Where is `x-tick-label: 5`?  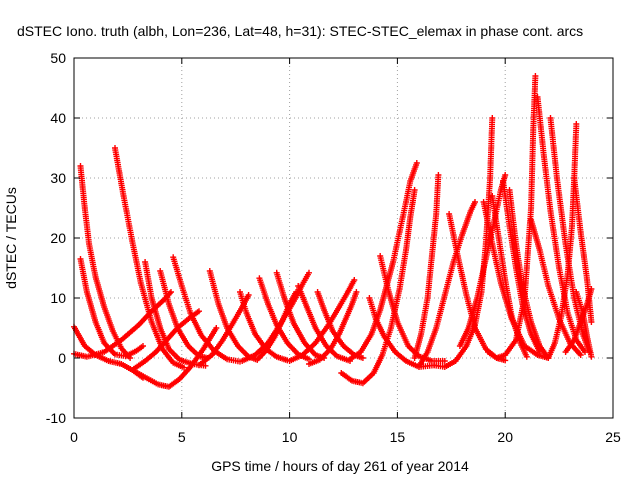
x-tick-label: 5 is located at coordinates (182, 437).